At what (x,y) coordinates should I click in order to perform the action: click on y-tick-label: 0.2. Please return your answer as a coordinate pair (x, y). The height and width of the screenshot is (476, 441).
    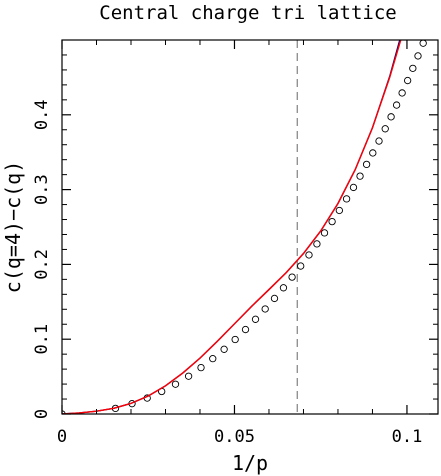
    Looking at the image, I should click on (42, 264).